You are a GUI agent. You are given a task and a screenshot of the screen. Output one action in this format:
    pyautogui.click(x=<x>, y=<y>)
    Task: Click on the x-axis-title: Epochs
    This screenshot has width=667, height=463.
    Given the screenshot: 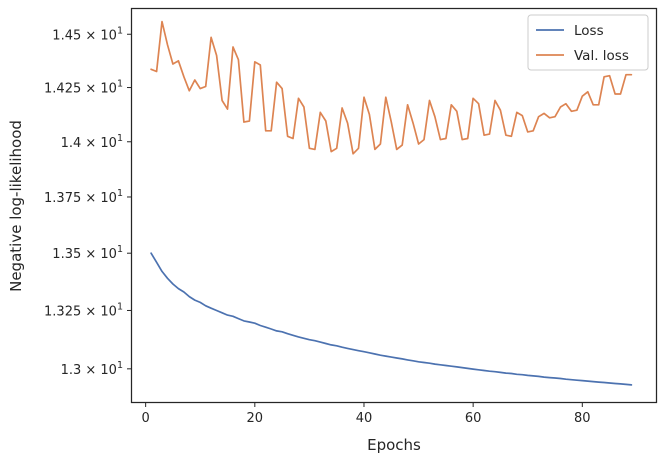 What is the action you would take?
    pyautogui.click(x=394, y=445)
    